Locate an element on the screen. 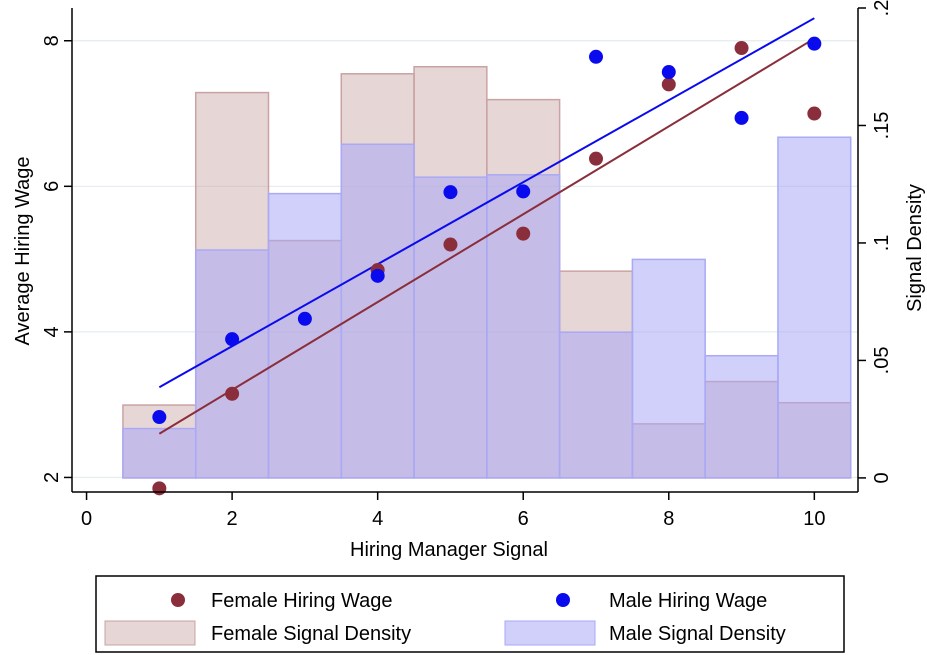 The width and height of the screenshot is (927, 655). y-tick-label-8: 8 is located at coordinates (52, 40).